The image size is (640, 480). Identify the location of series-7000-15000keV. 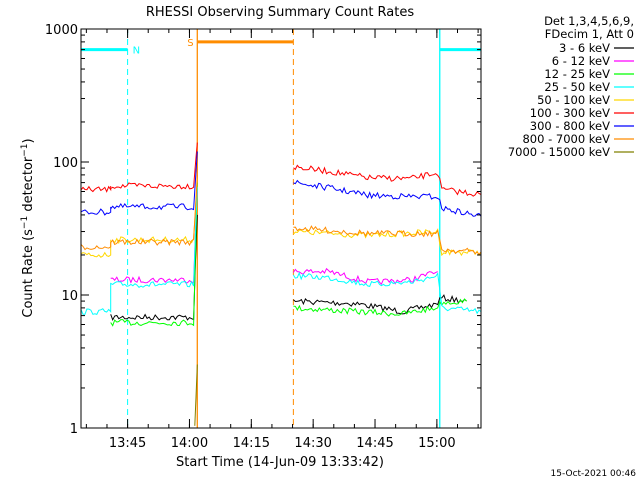
(196, 395).